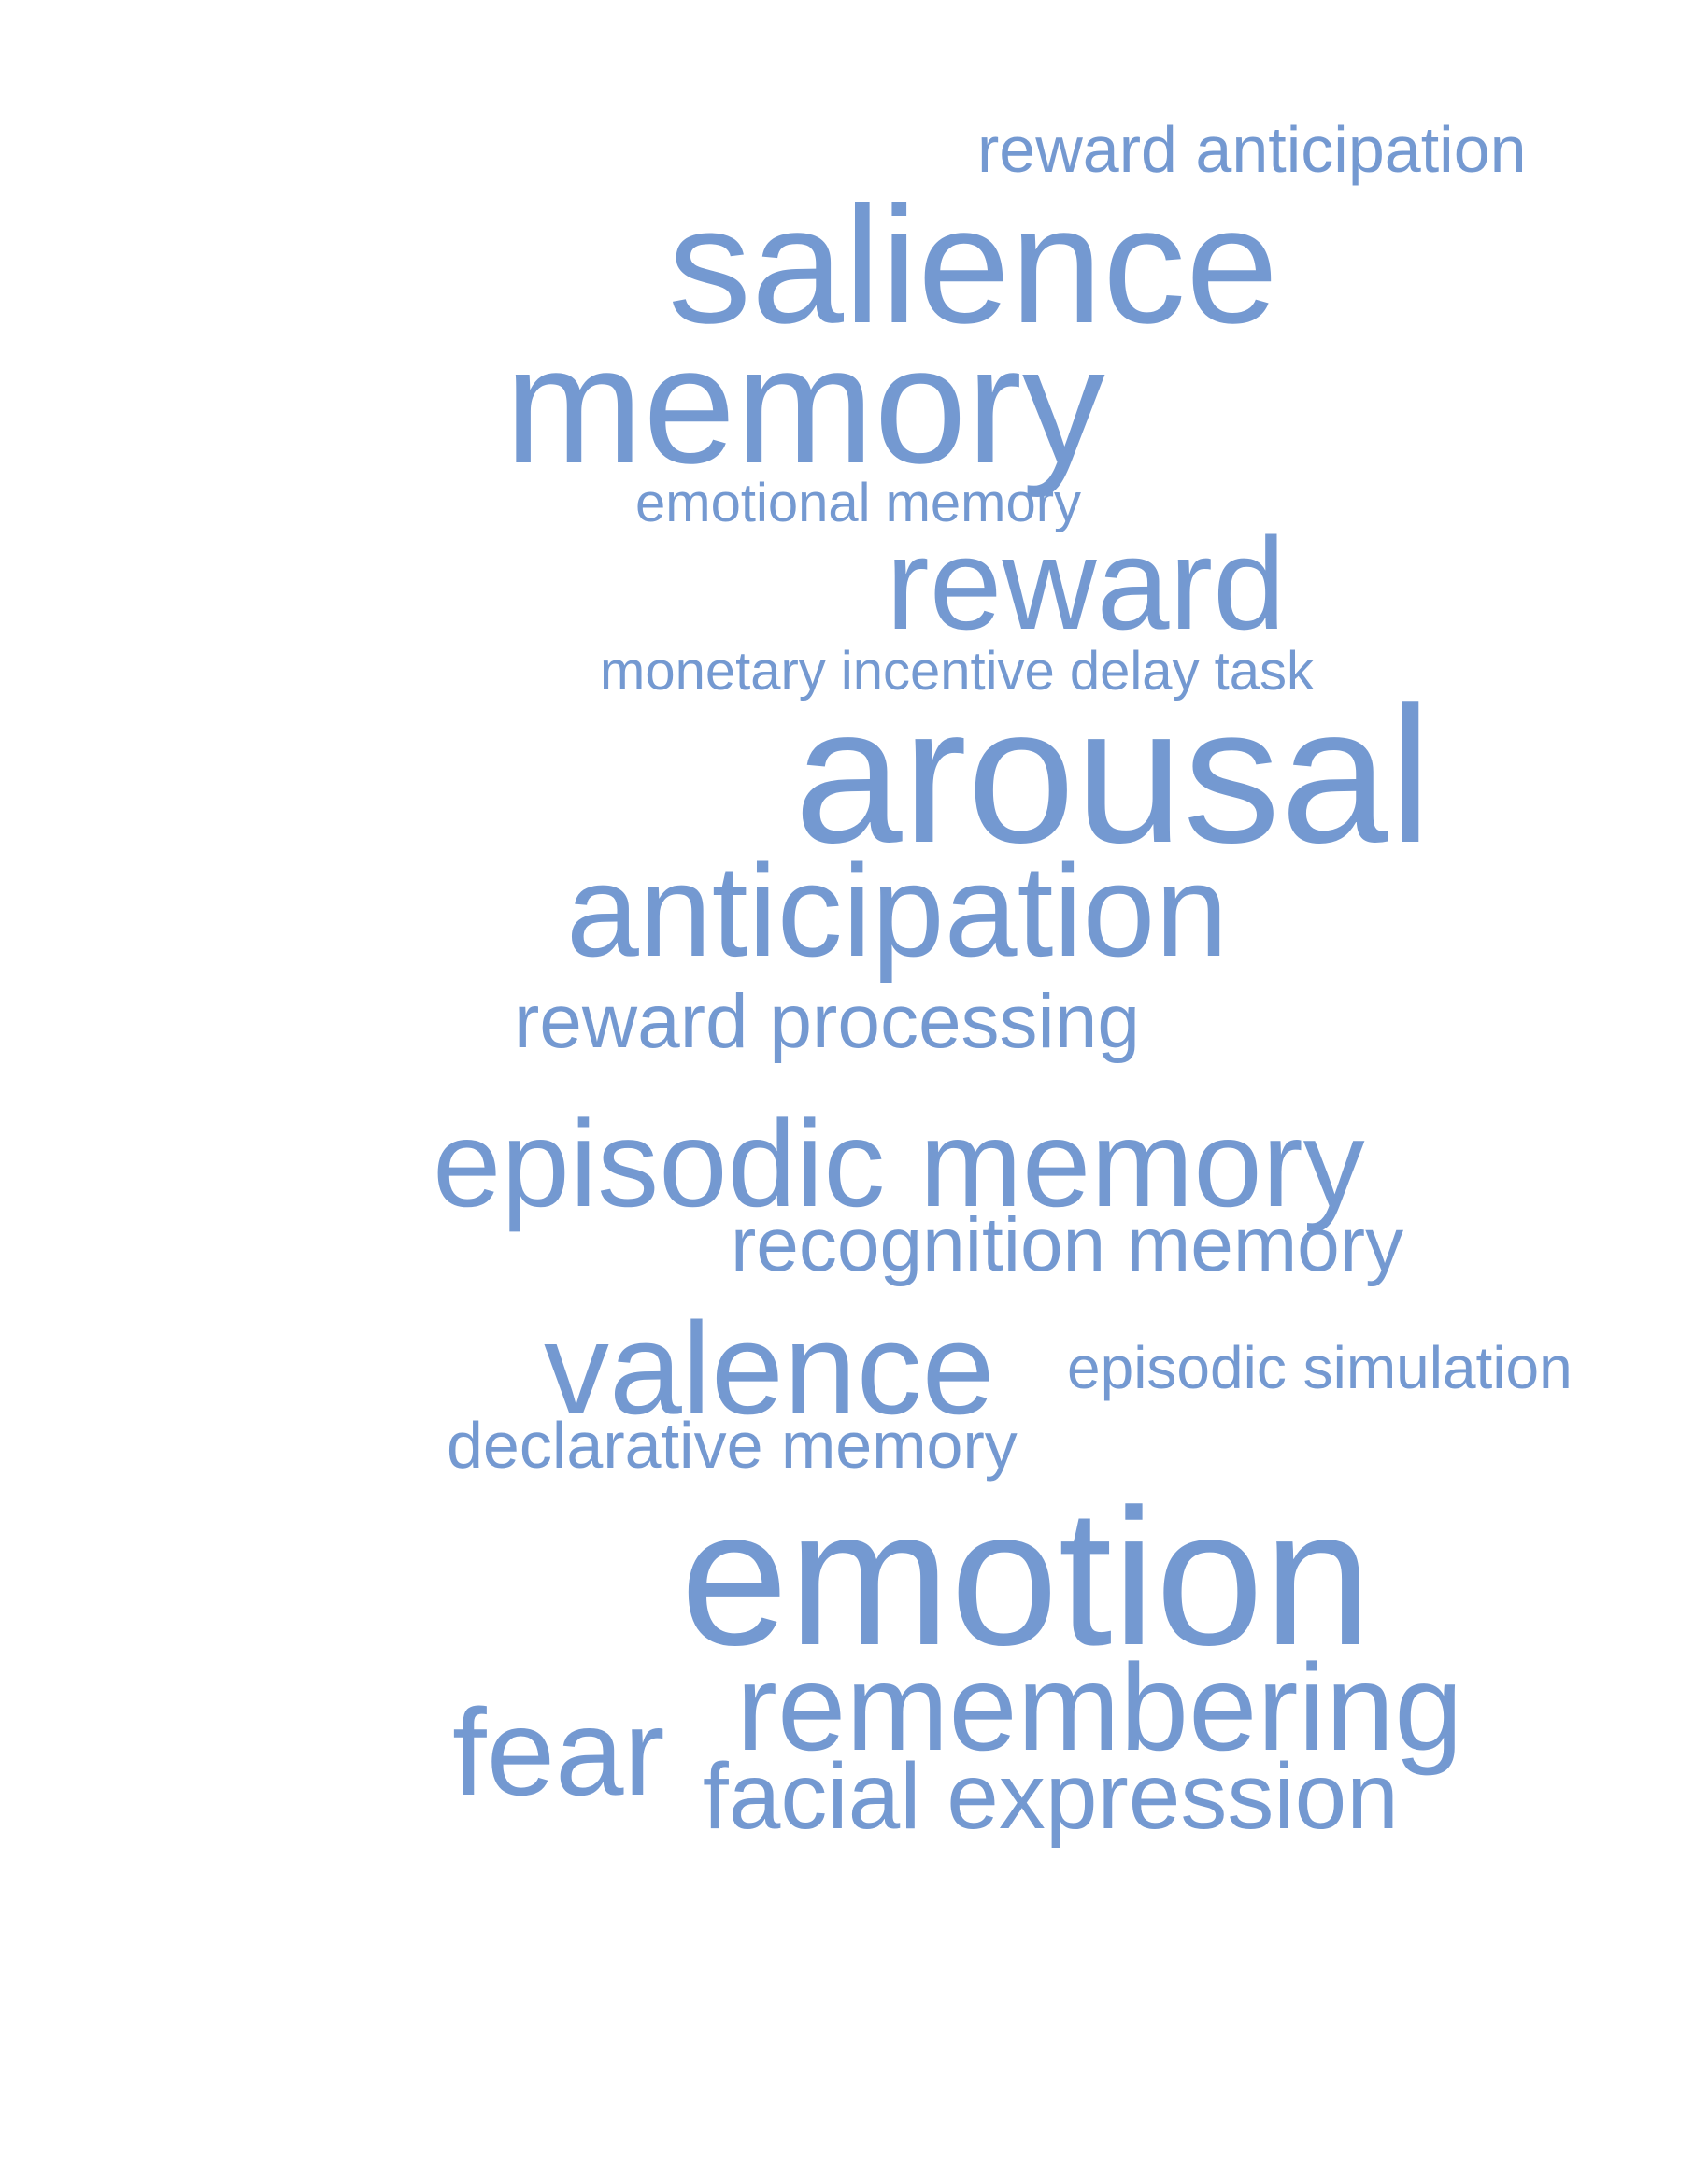 The height and width of the screenshot is (2158, 1708). Describe the element at coordinates (897, 910) in the screenshot. I see `word-anticipation: anticipation` at that location.